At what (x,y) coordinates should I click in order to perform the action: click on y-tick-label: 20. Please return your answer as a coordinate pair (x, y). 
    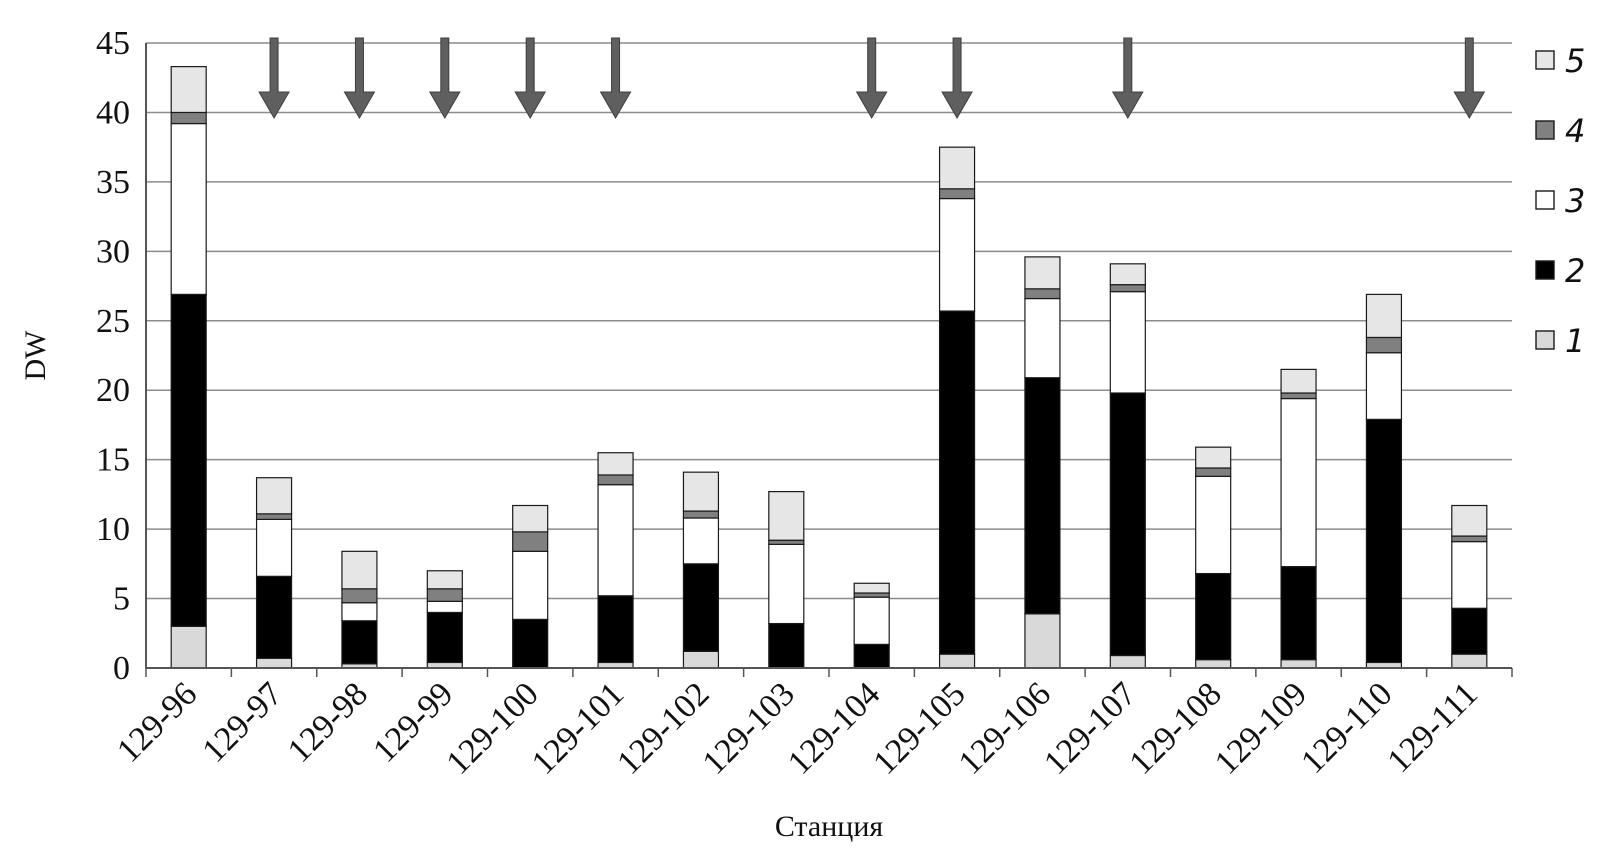
    Looking at the image, I should click on (113, 390).